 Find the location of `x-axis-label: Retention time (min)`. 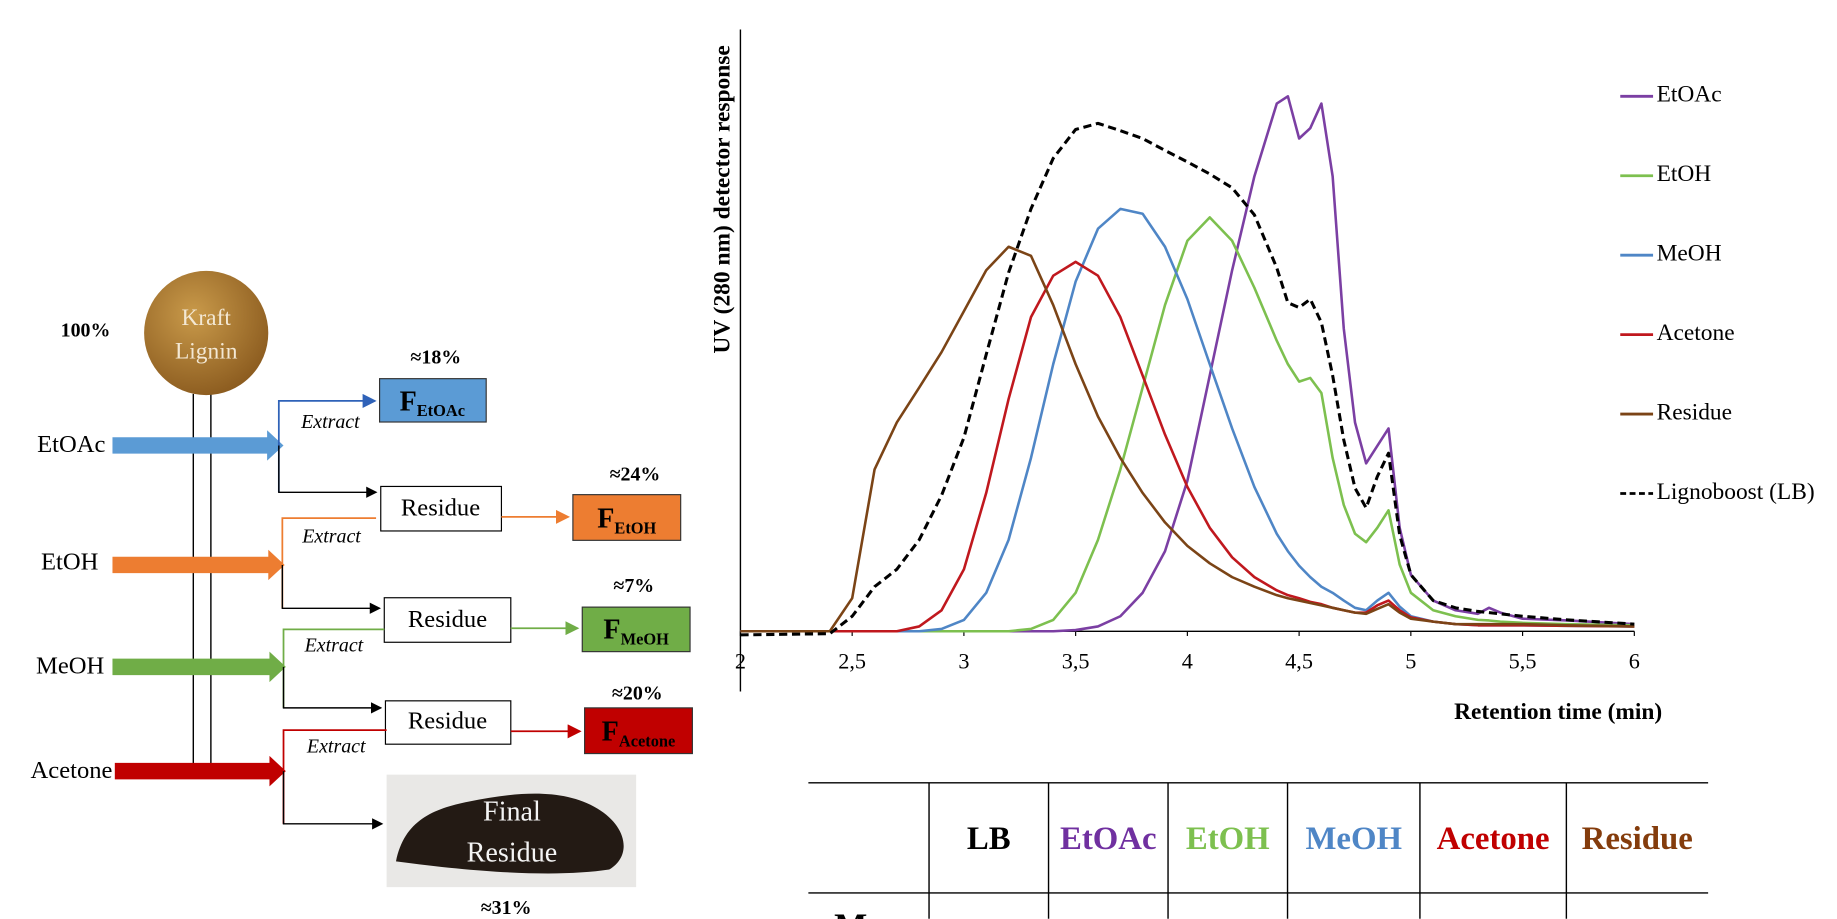

x-axis-label: Retention time (min) is located at coordinates (1558, 712).